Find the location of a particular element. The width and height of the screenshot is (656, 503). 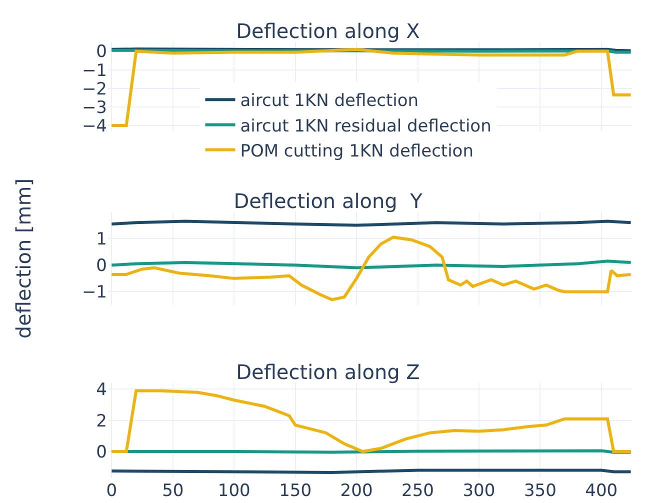

y-tick-label: 1 is located at coordinates (101, 240).